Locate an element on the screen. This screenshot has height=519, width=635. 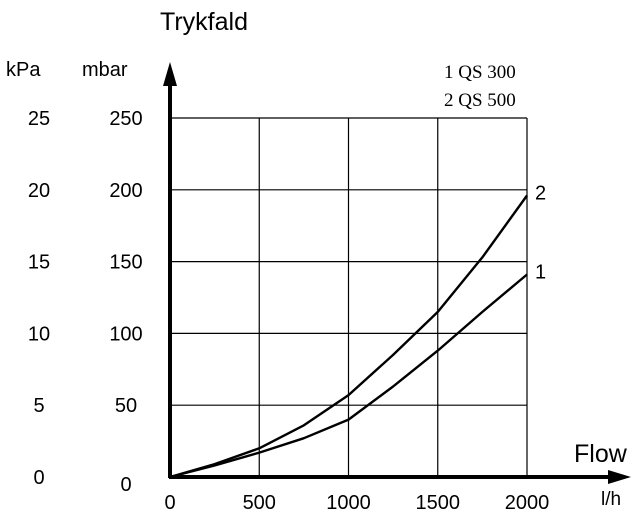
legend-entry-2: 2 QS 500 is located at coordinates (480, 100).